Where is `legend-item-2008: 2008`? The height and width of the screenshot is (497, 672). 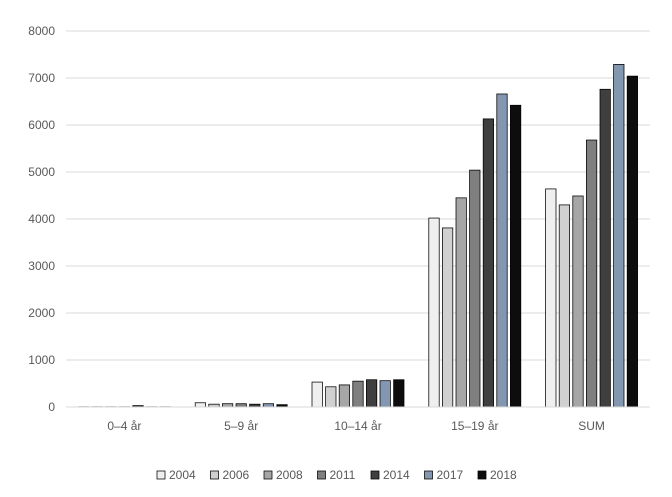 legend-item-2008: 2008 is located at coordinates (283, 475).